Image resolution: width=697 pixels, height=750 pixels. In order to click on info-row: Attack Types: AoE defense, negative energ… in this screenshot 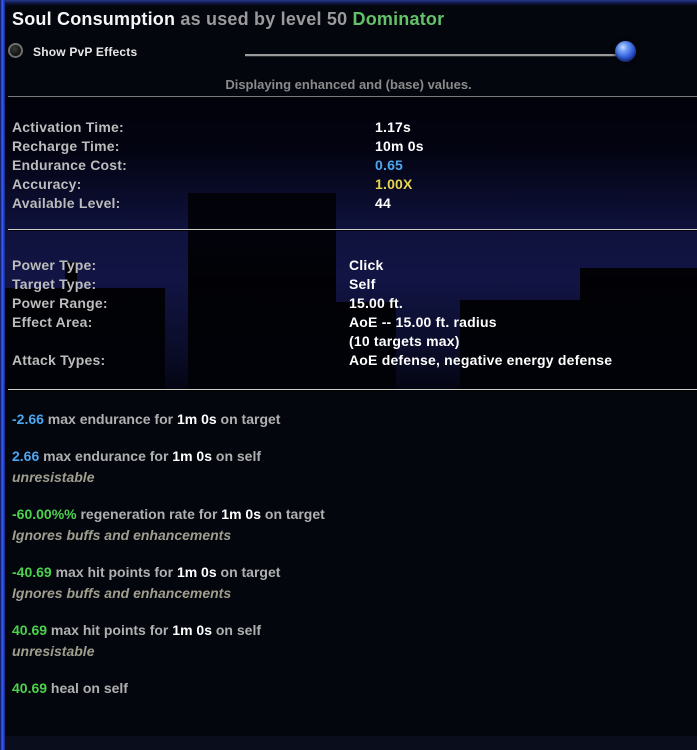, I will do `click(349, 360)`.